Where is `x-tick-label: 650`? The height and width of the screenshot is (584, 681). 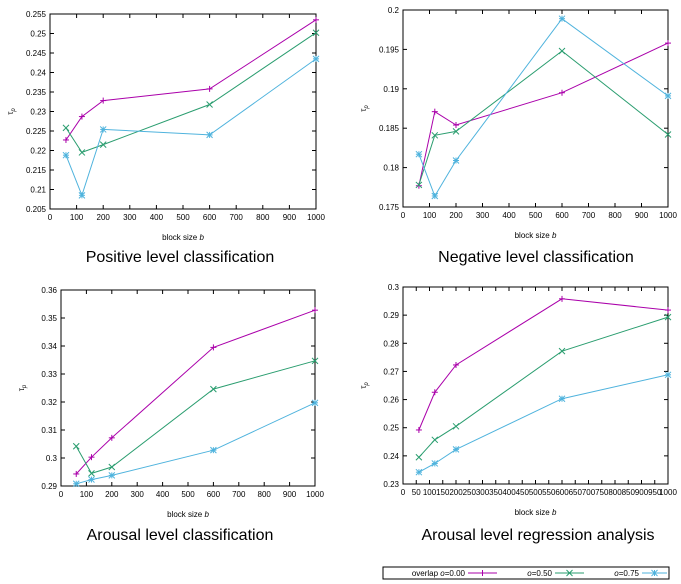 x-tick-label: 650 is located at coordinates (576, 492).